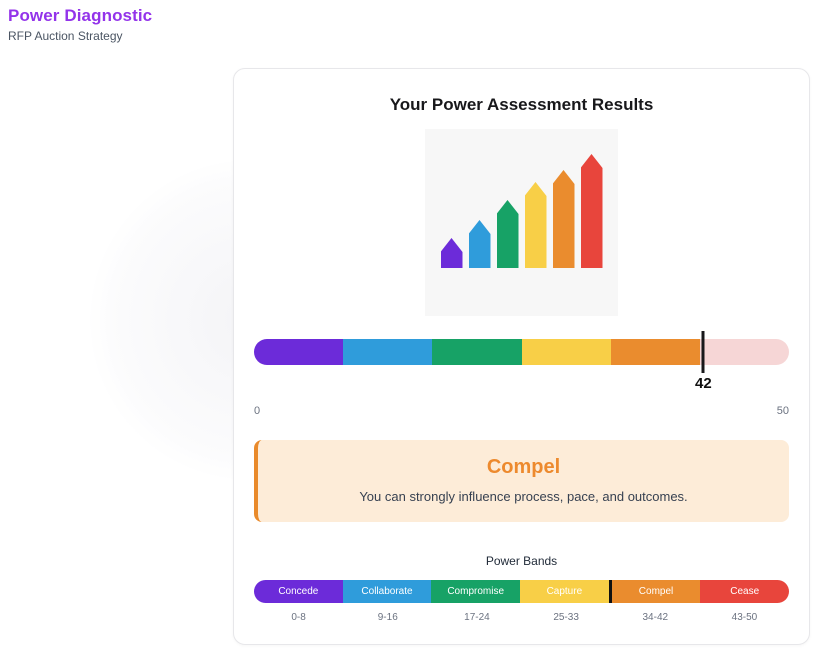  What do you see at coordinates (387, 617) in the screenshot?
I see `band-range: 9-16` at bounding box center [387, 617].